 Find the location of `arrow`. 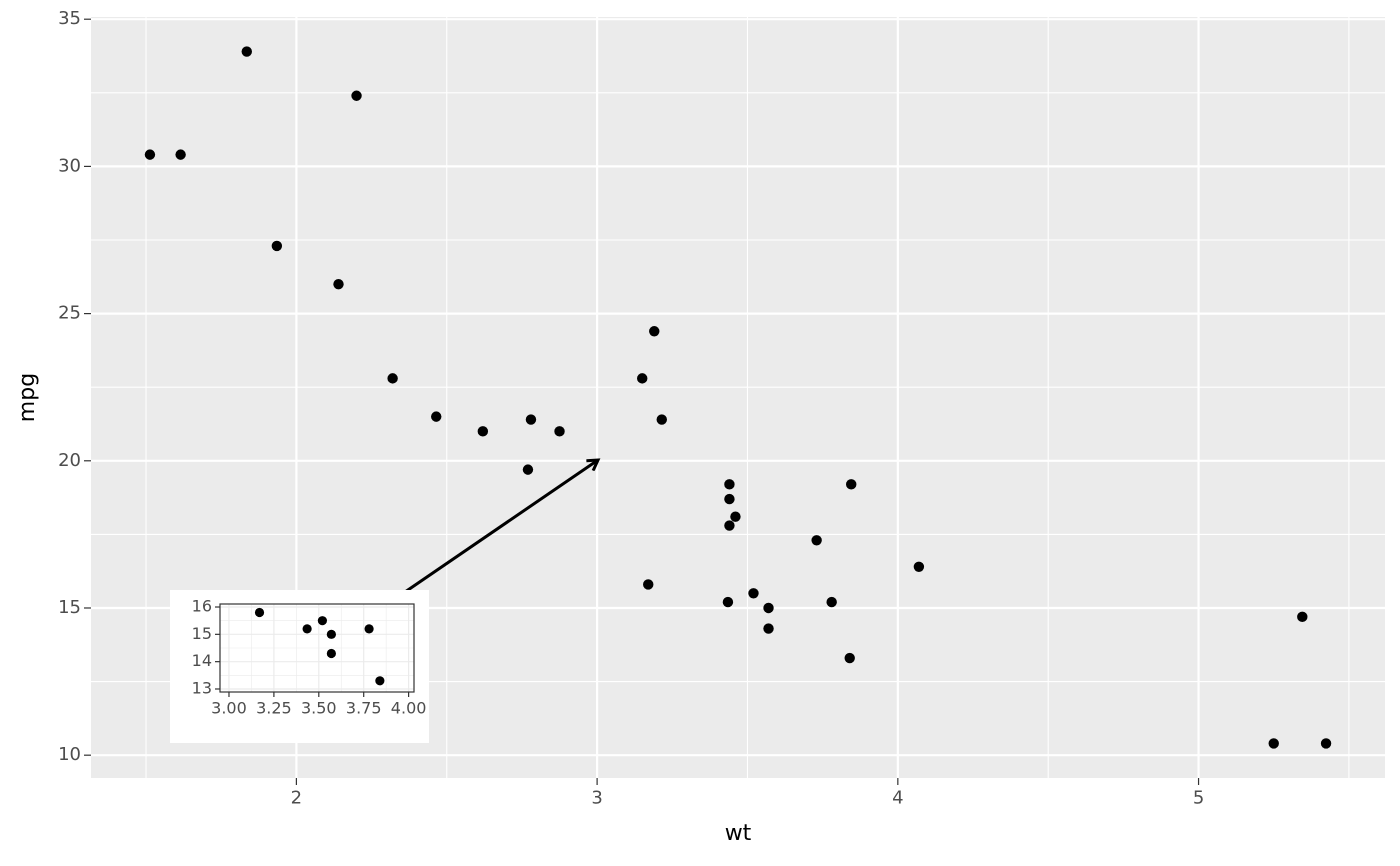

arrow is located at coordinates (501, 527).